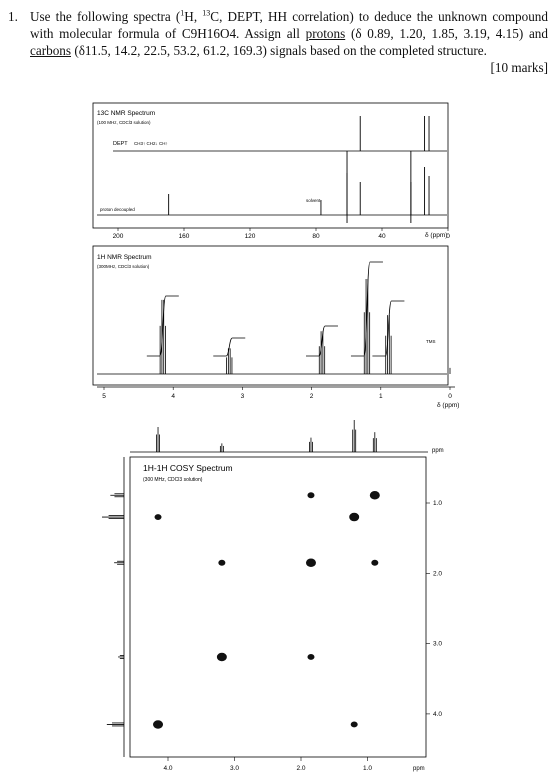 The height and width of the screenshot is (782, 557). What do you see at coordinates (448, 236) in the screenshot?
I see `c13-tick-label: 0` at bounding box center [448, 236].